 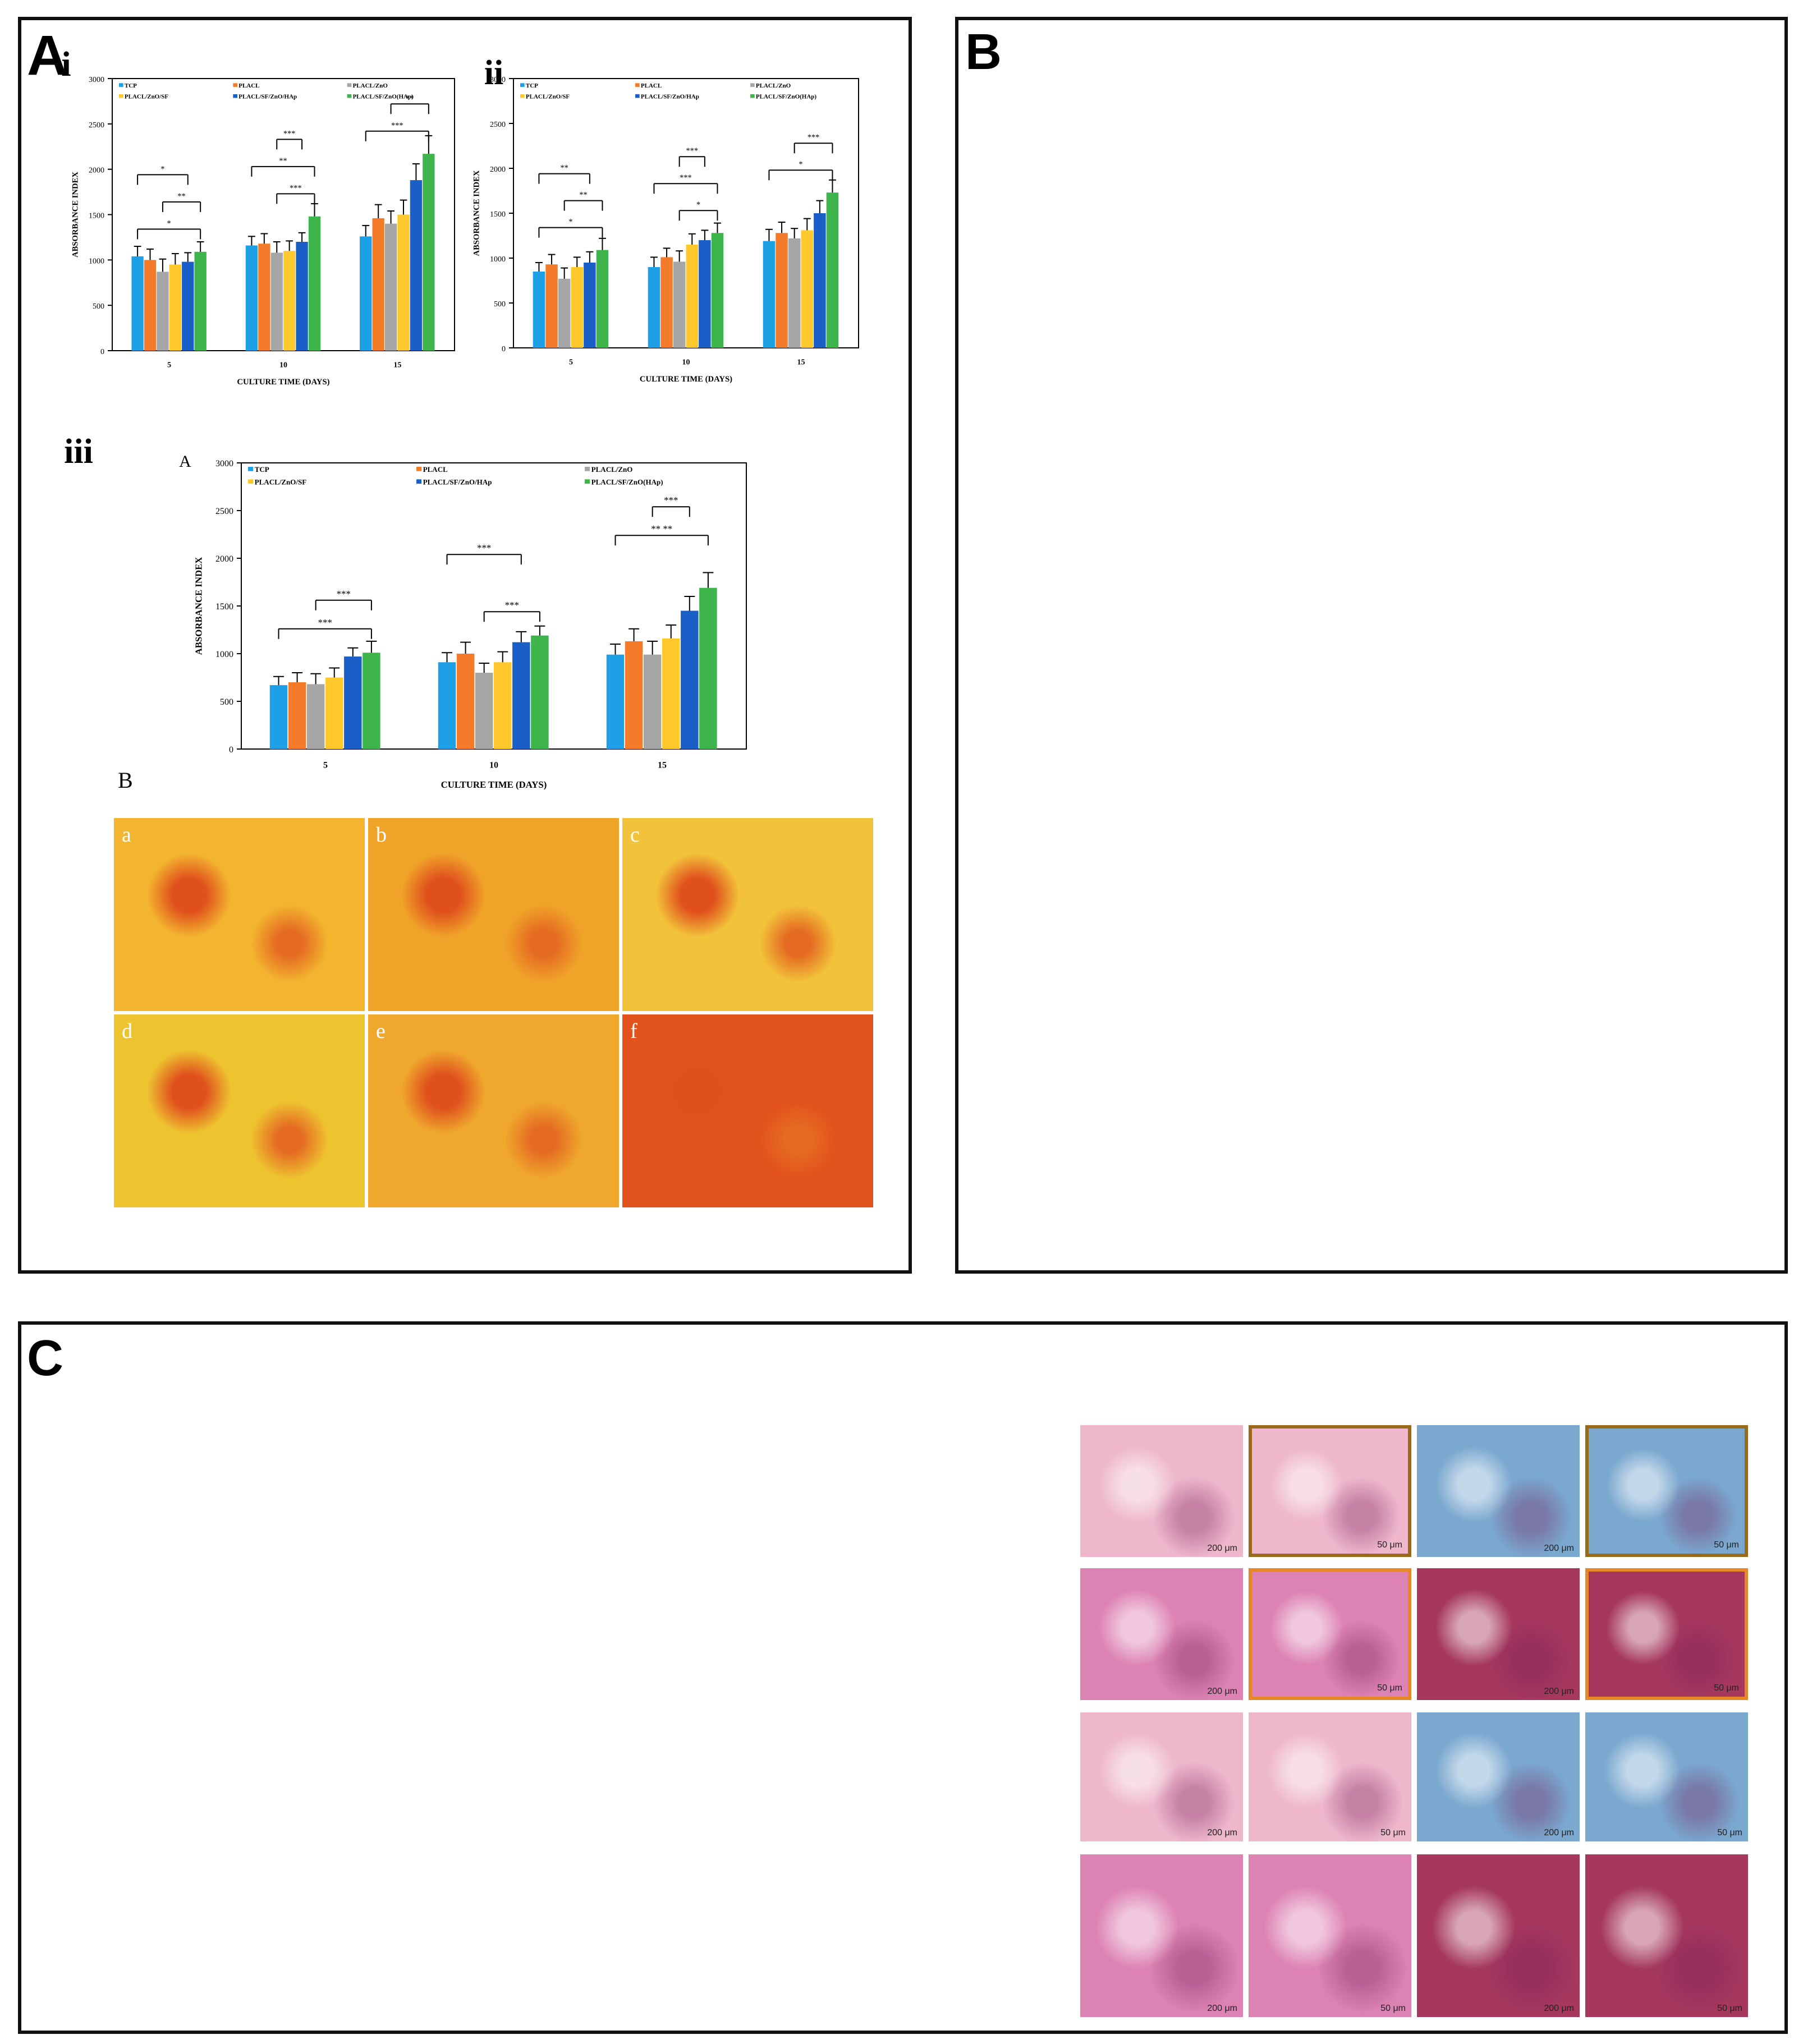 I want to click on legend-label: PLACL/SF/ZnO/HAp, so click(x=457, y=481).